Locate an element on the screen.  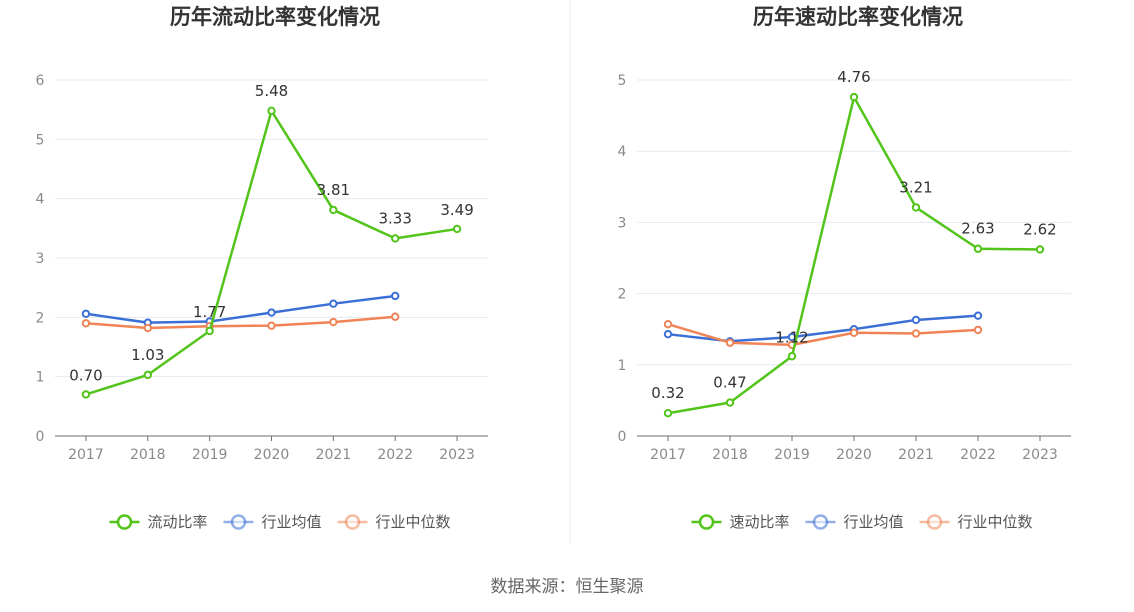
data-label: 3.81 is located at coordinates (333, 190).